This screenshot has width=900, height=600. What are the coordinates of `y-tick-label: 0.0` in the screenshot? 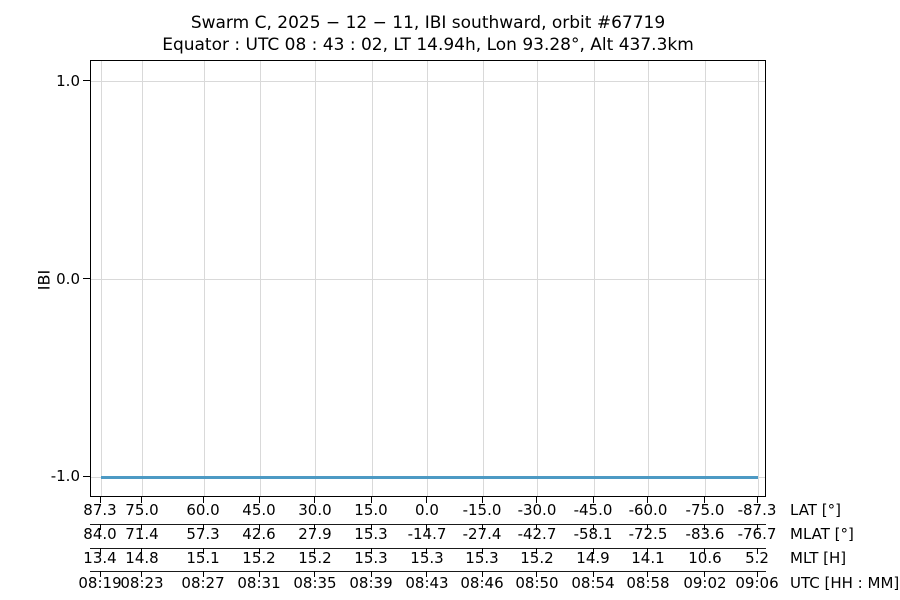 It's located at (68, 278).